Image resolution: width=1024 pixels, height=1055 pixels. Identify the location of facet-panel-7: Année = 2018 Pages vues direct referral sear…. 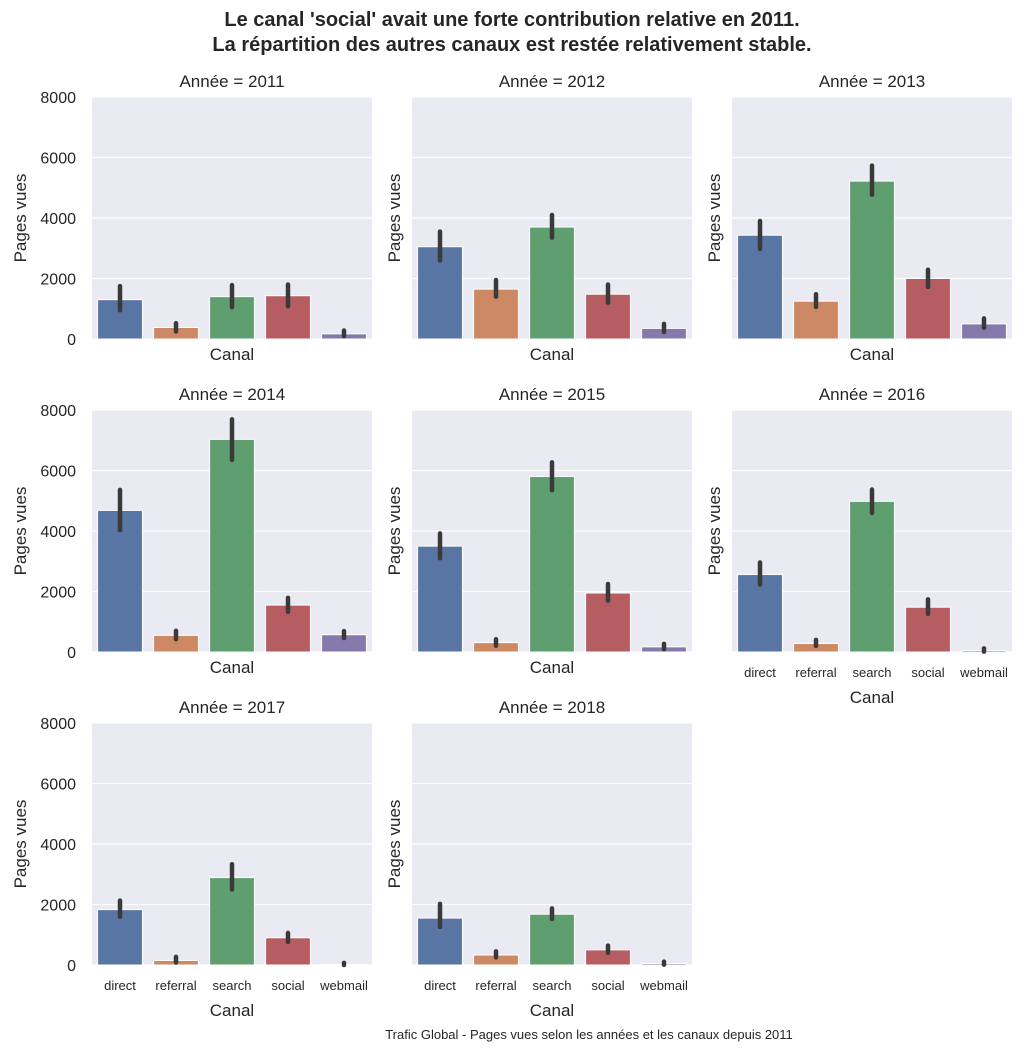
(538, 859).